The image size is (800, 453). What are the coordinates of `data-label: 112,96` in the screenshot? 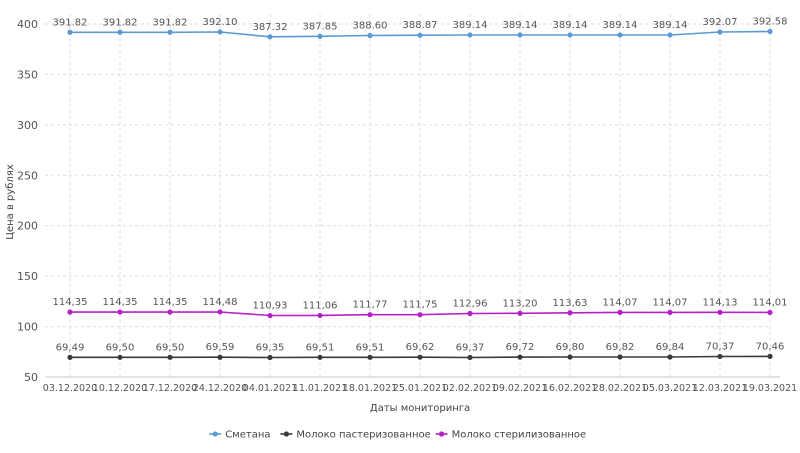 It's located at (470, 304).